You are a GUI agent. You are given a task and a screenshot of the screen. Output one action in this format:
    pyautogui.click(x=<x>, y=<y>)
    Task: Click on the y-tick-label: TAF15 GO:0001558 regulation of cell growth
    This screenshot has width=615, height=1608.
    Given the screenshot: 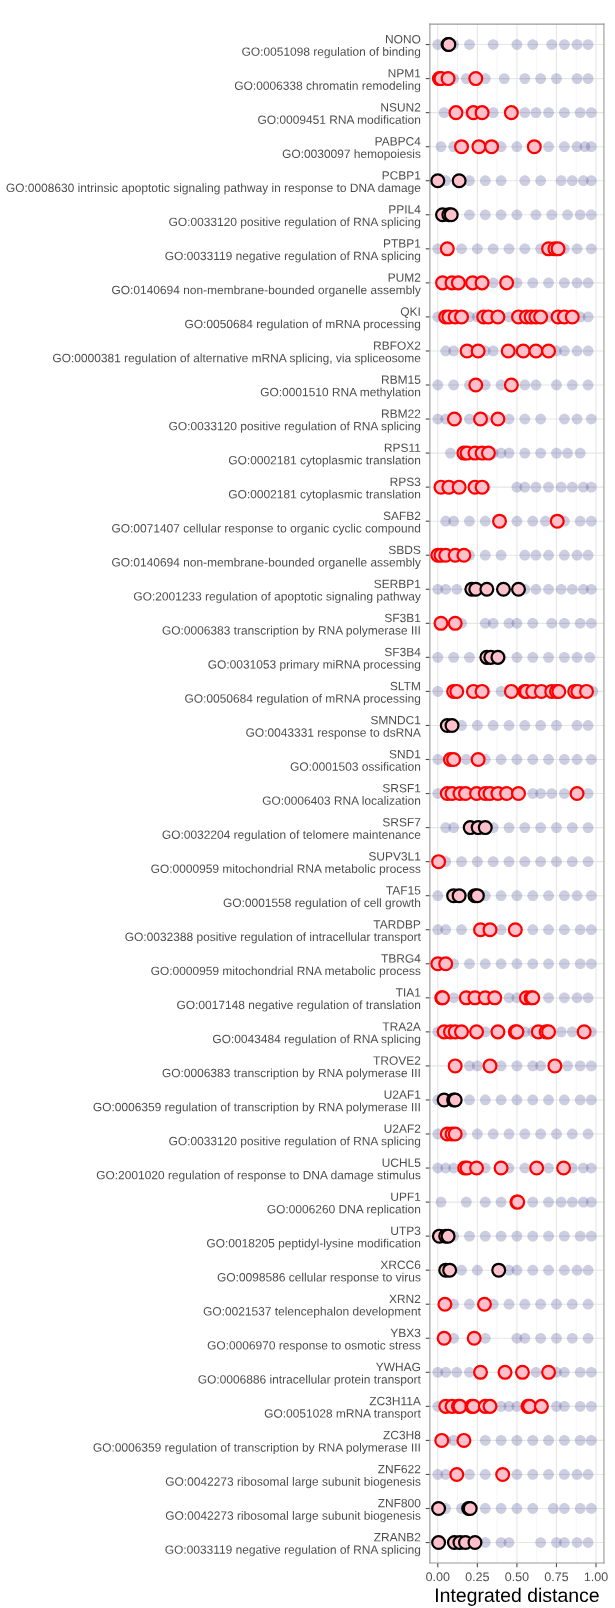 What is the action you would take?
    pyautogui.click(x=322, y=898)
    